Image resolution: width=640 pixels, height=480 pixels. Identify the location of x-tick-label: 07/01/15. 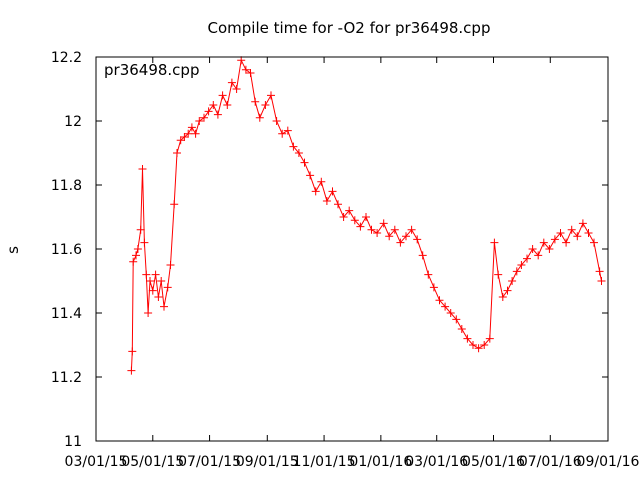
(209, 462).